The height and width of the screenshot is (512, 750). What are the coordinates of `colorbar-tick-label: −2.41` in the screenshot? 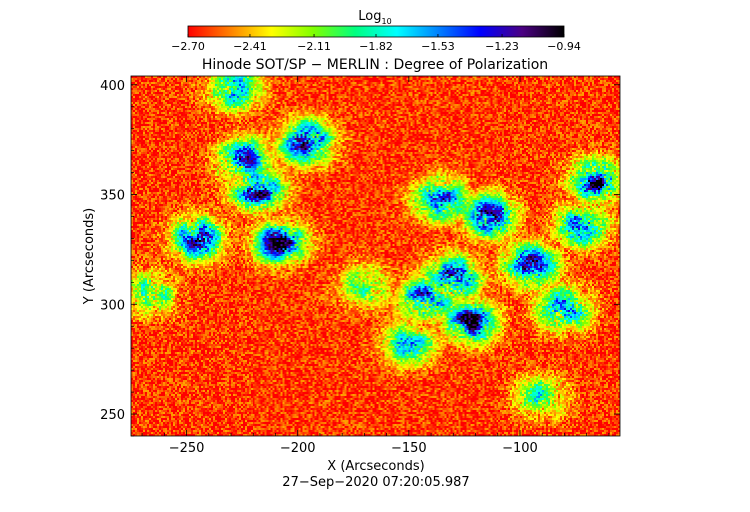 It's located at (250, 46).